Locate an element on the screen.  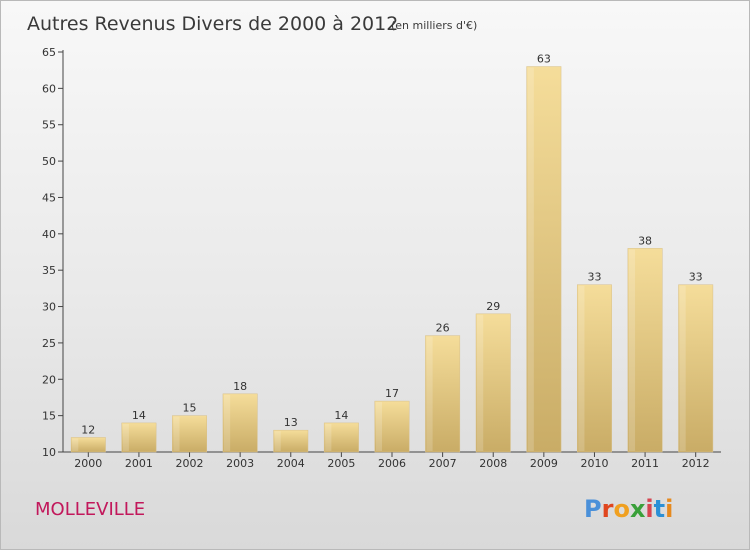
data-label-2001: 14 is located at coordinates (139, 415).